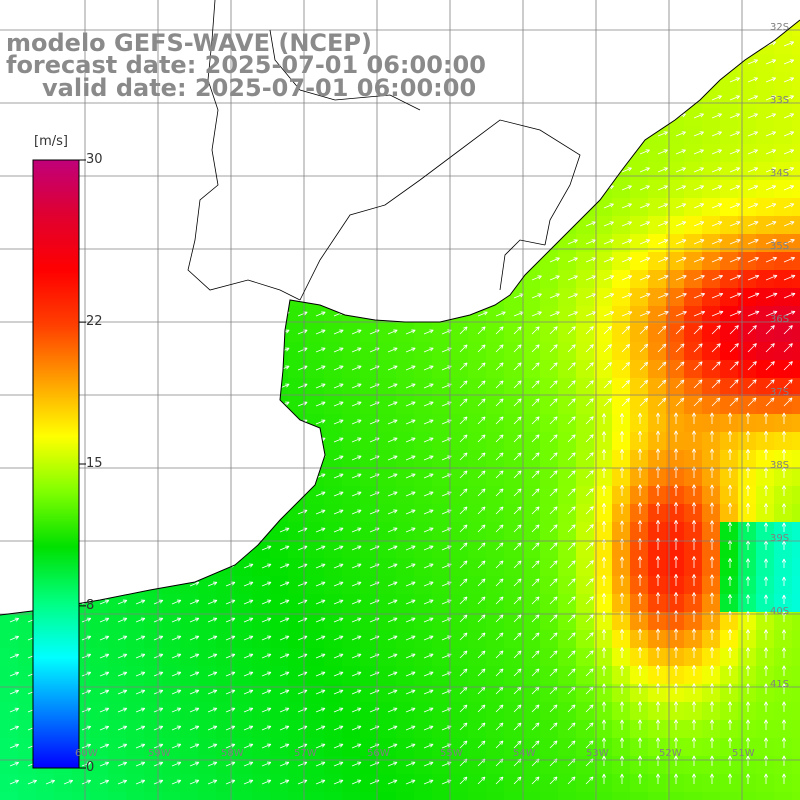 This screenshot has width=800, height=800. I want to click on colorbar-gradient, so click(56, 464).